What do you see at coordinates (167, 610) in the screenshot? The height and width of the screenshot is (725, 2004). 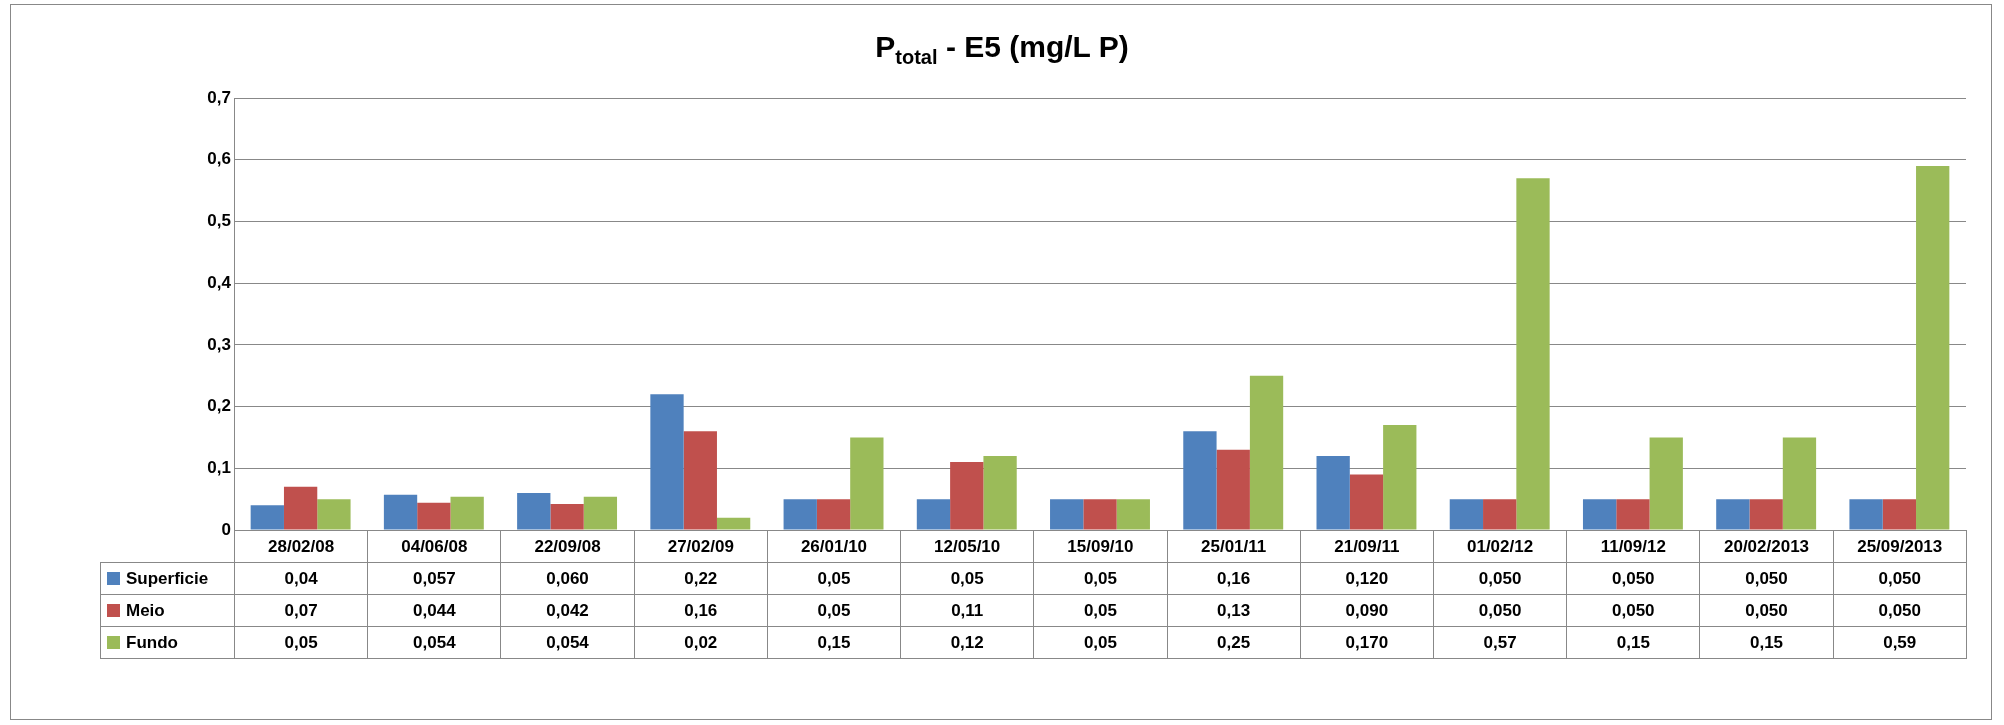 I see `legend-label: Meio` at bounding box center [167, 610].